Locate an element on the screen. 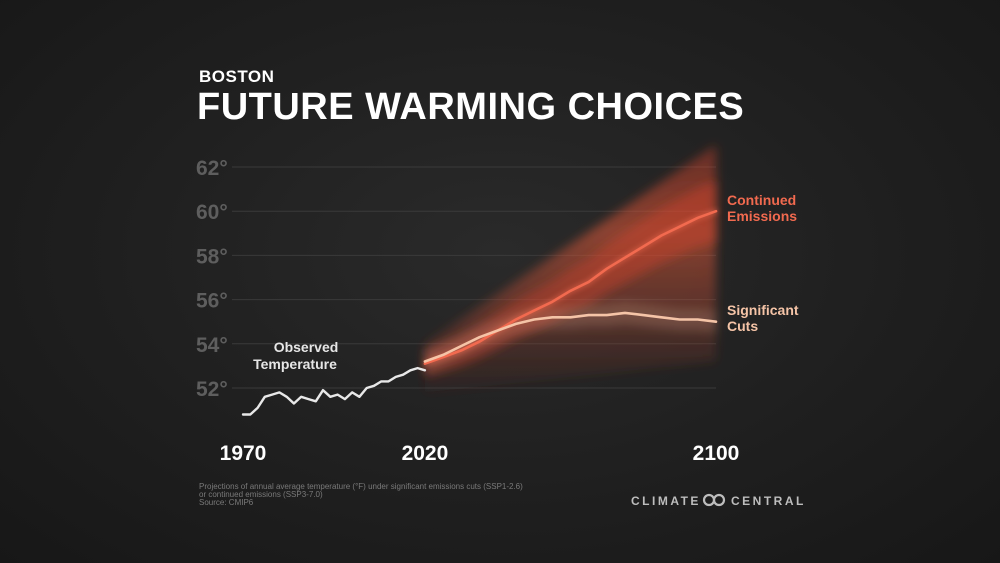  significant-cuts-band is located at coordinates (570, 337).